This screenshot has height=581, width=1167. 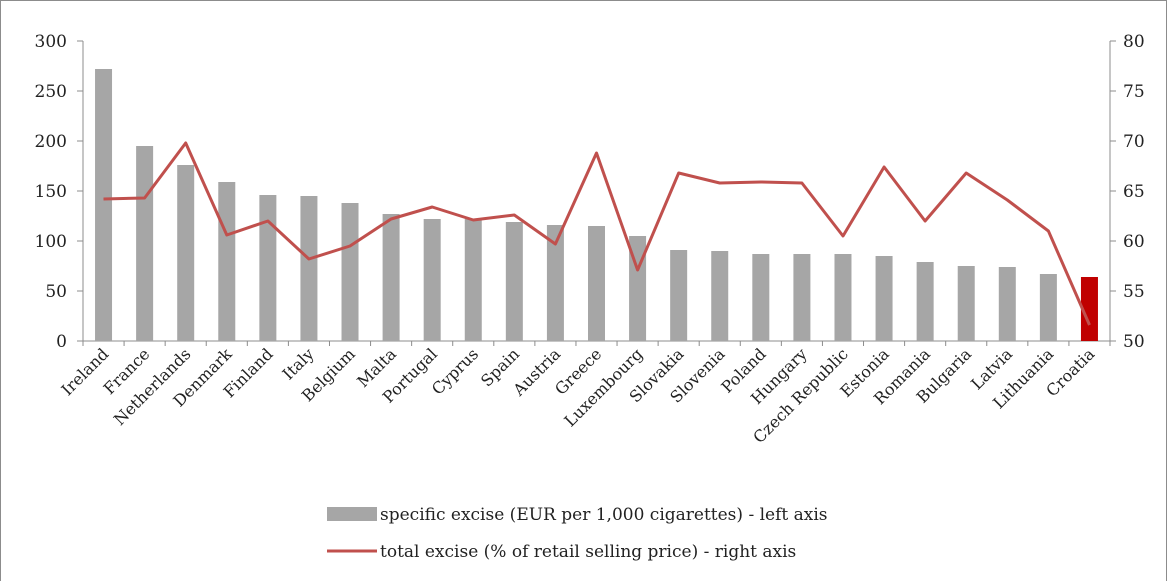 I want to click on left-tick-label: 200, so click(x=51, y=142).